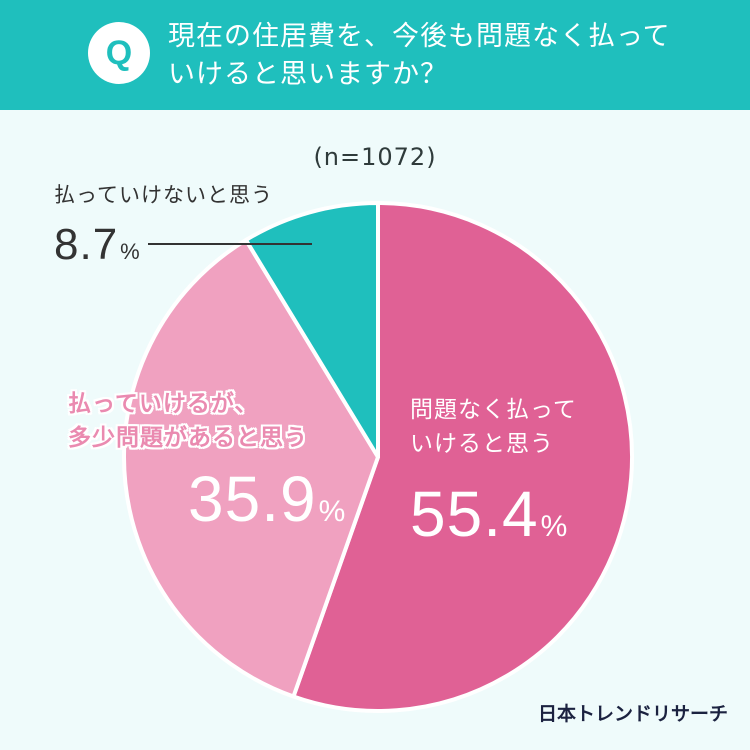  I want to click on question-header: Q 現在の住居費を、今後も問題なく払って いけると思いますか？, so click(375, 55).